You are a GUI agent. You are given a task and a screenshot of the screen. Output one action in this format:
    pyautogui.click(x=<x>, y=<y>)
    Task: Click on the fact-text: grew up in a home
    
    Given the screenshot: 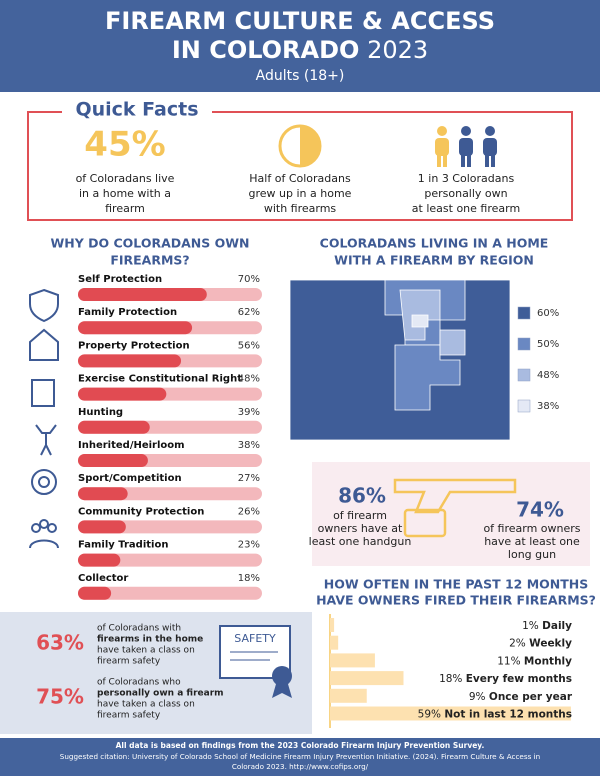 What is the action you would take?
    pyautogui.click(x=300, y=193)
    